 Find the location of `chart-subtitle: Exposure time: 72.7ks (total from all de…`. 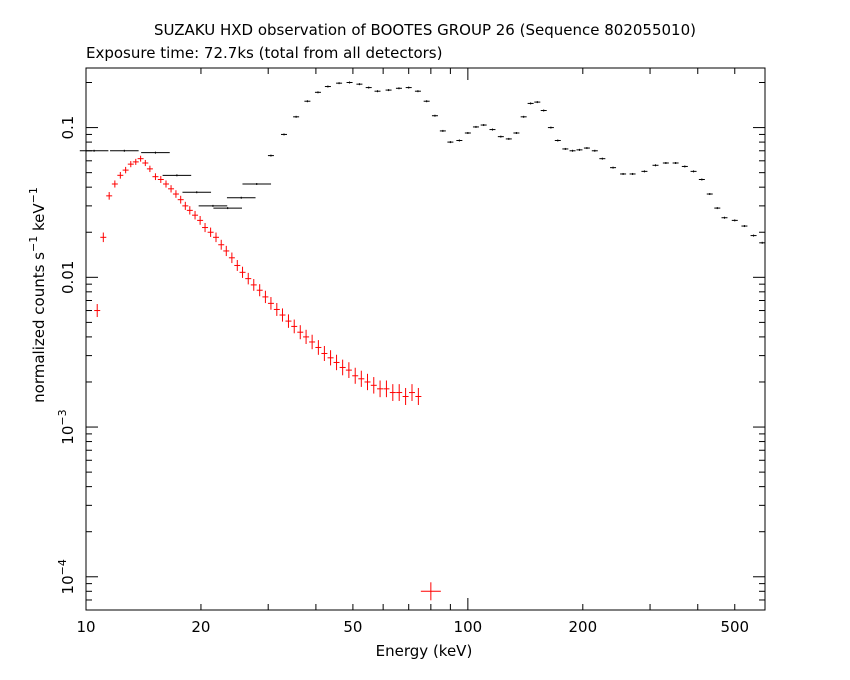

chart-subtitle: Exposure time: 72.7ks (total from all de… is located at coordinates (264, 53).